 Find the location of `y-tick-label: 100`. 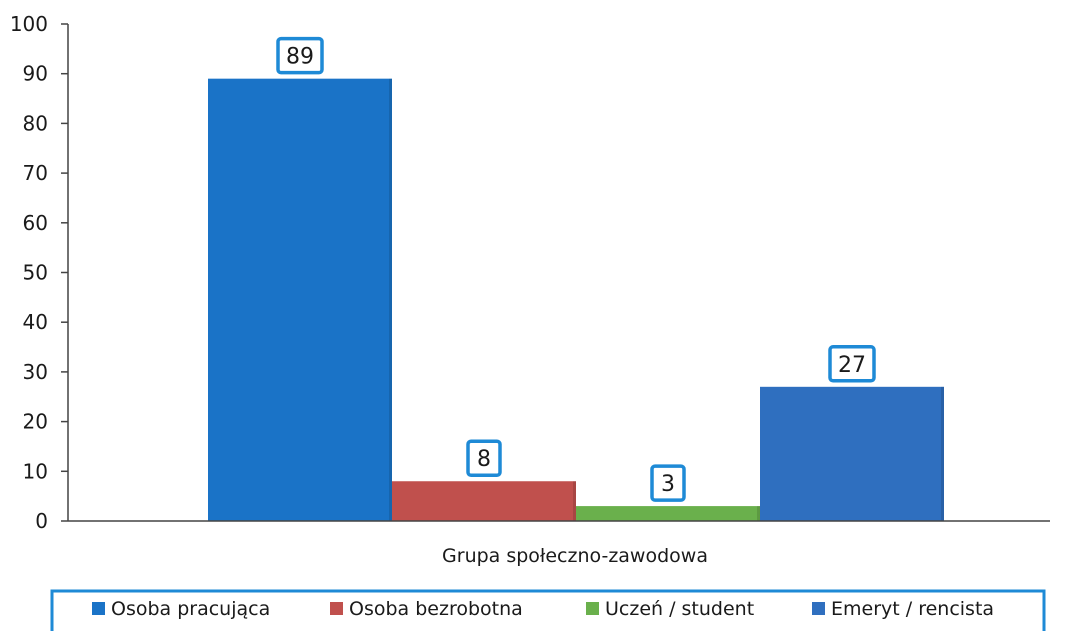

y-tick-label: 100 is located at coordinates (29, 24).